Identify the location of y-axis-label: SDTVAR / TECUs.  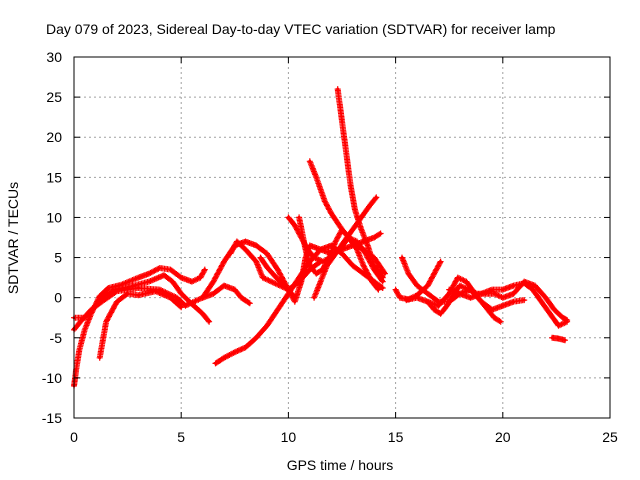
(13, 238).